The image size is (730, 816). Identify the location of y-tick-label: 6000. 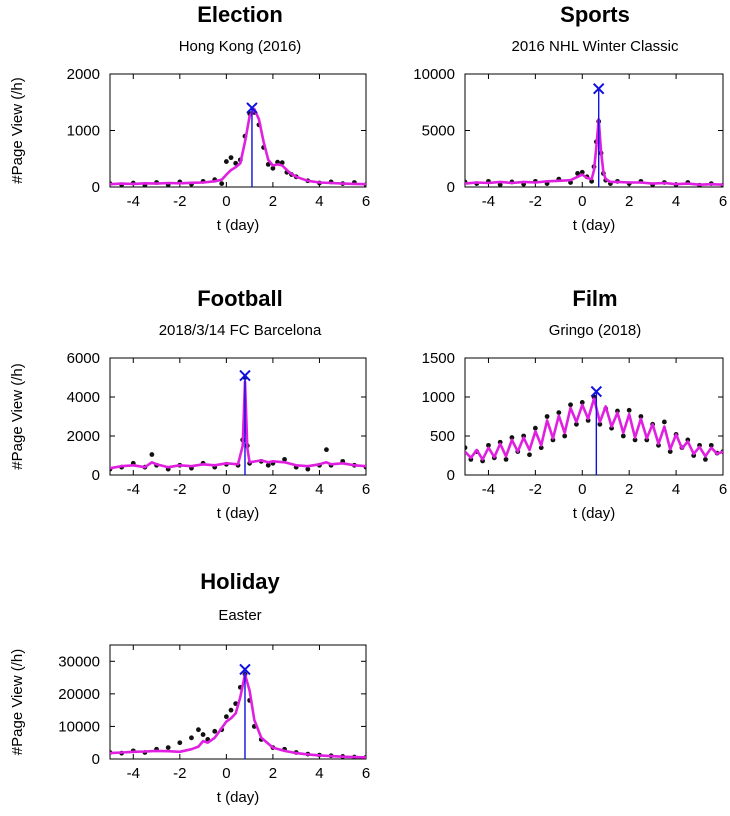
(83, 358).